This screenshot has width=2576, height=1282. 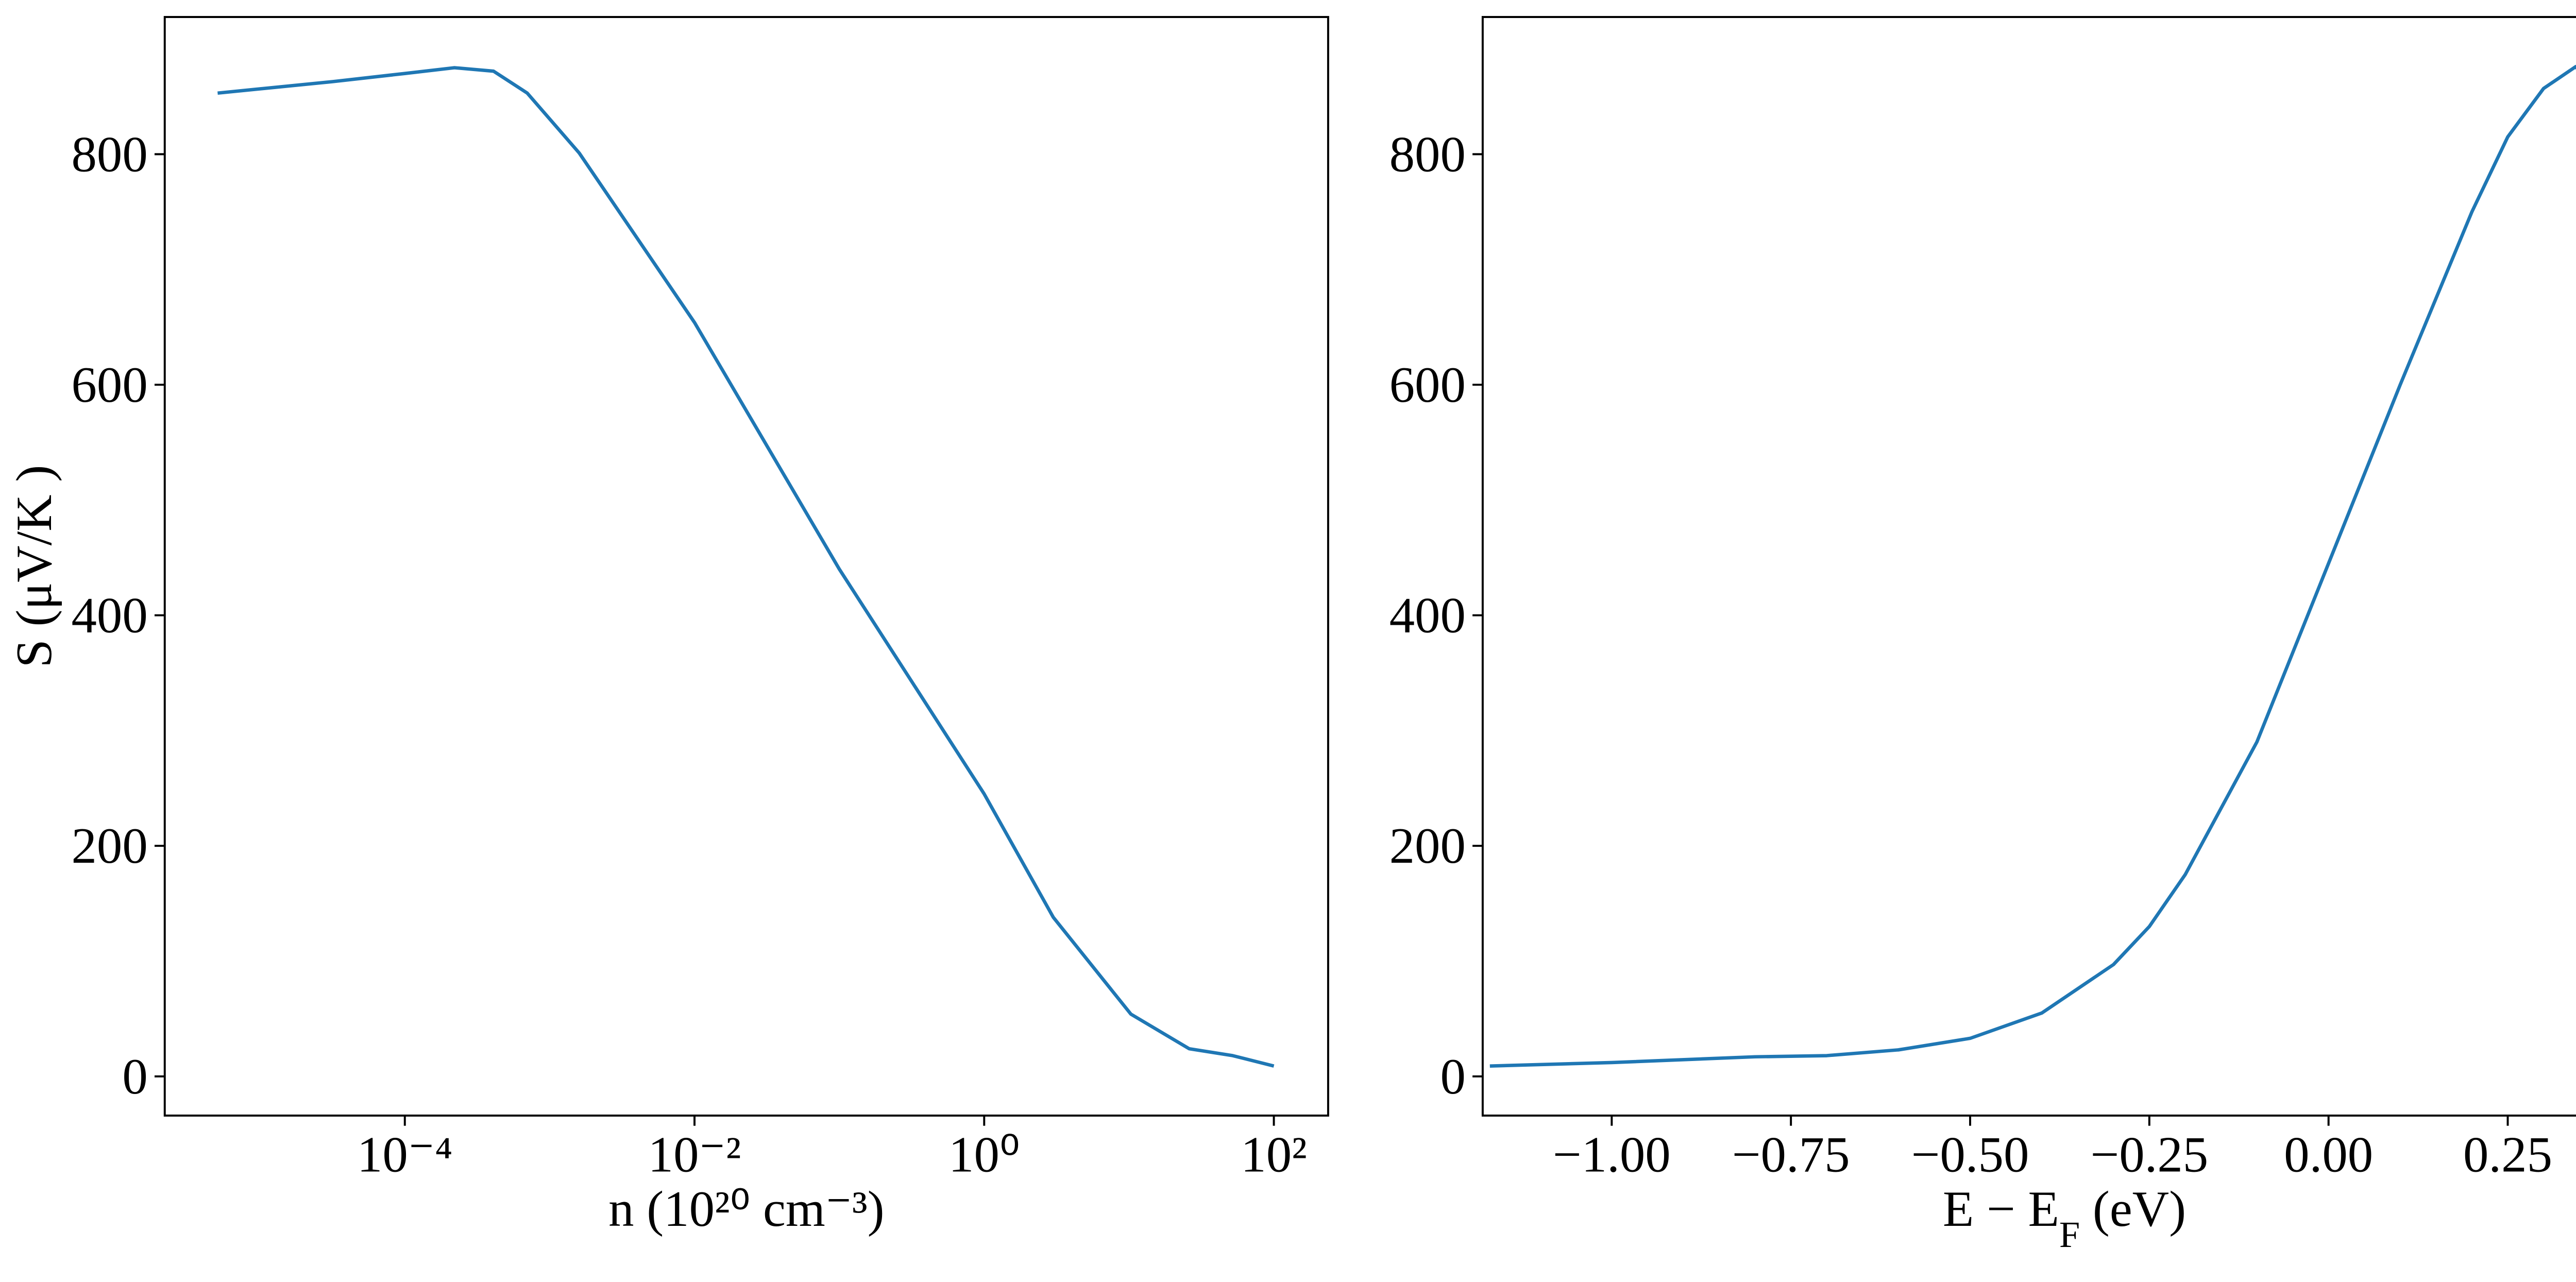 I want to click on x-tick-label: 10⁰, so click(x=984, y=1155).